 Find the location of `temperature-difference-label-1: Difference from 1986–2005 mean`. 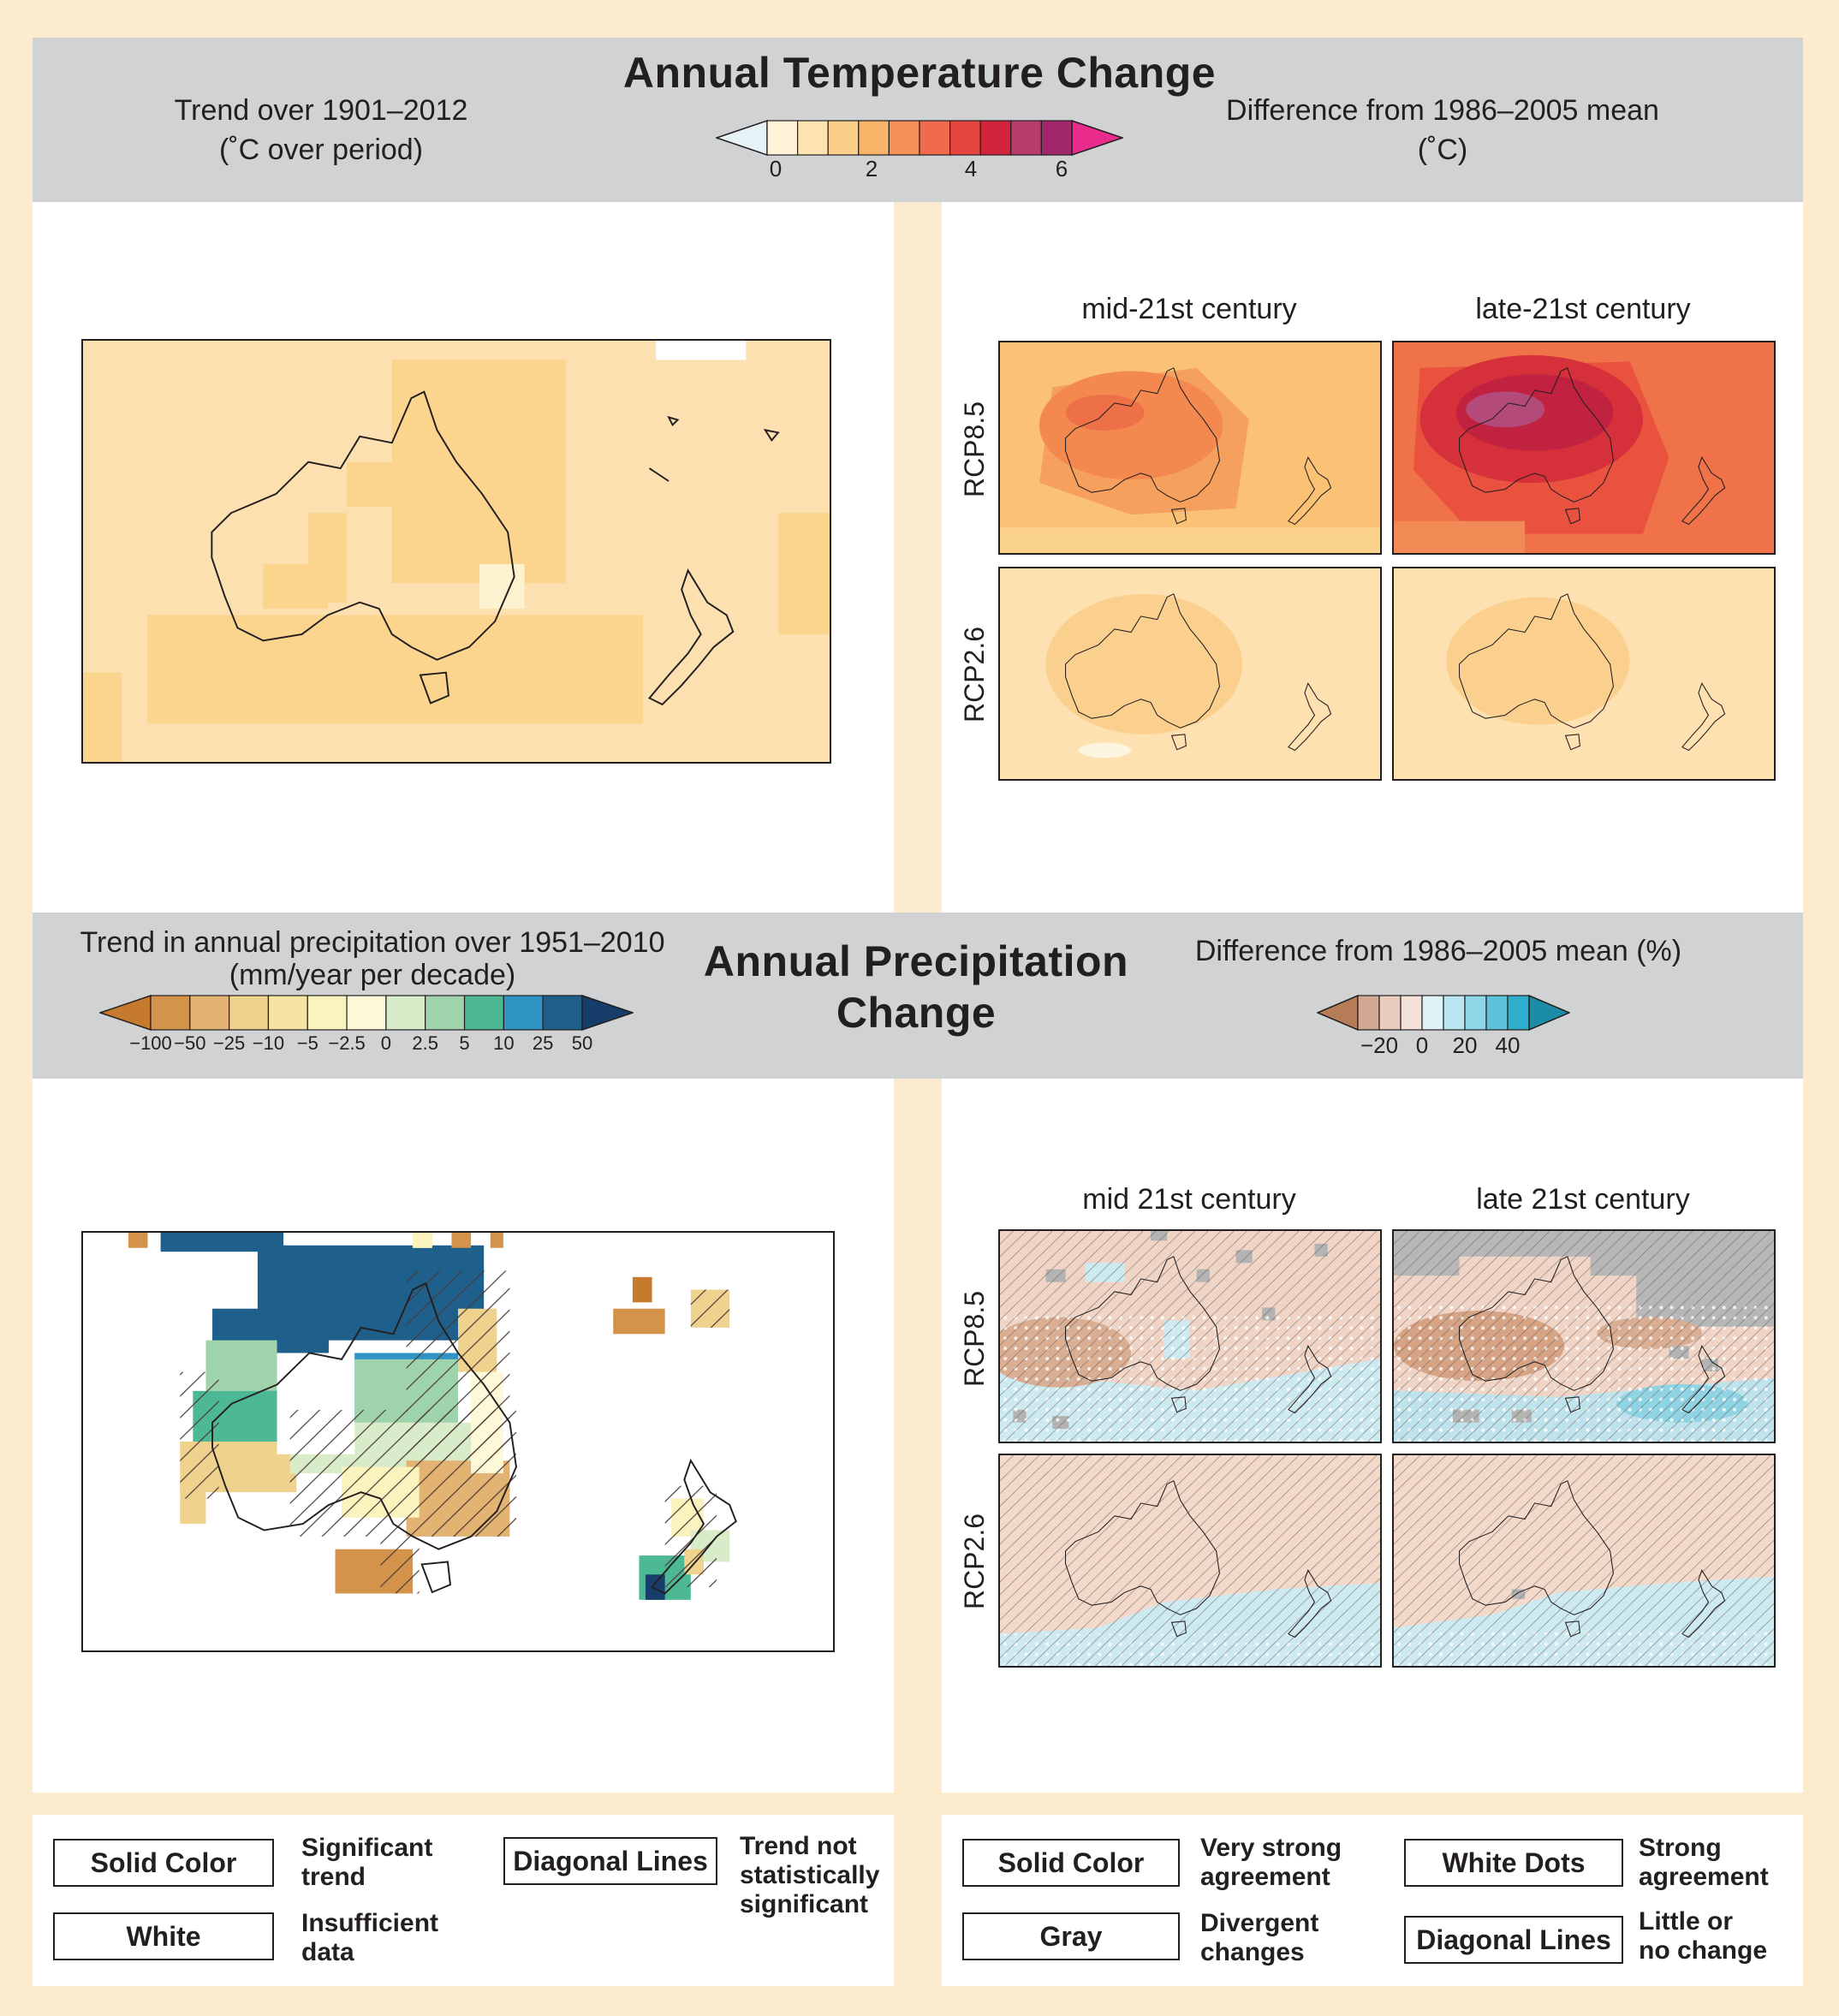

temperature-difference-label-1: Difference from 1986–2005 mean is located at coordinates (1443, 110).